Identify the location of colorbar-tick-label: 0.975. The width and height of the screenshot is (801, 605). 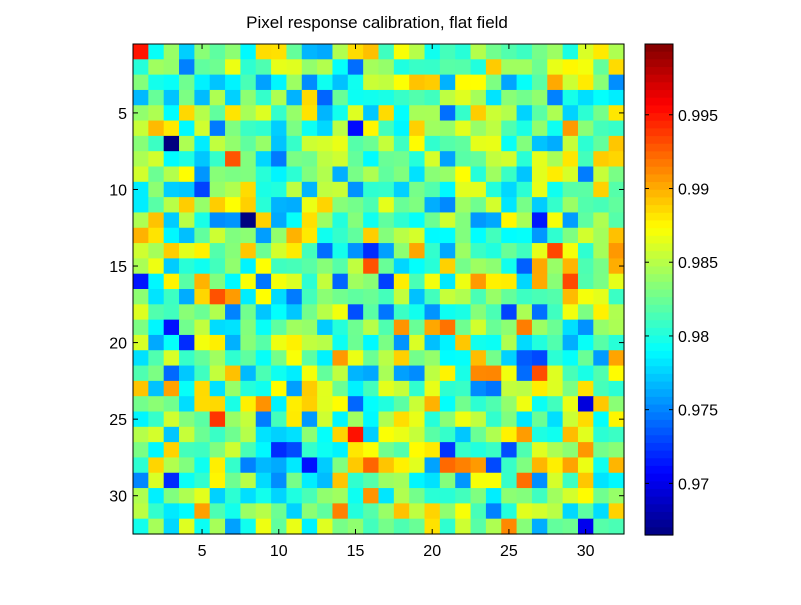
(698, 411).